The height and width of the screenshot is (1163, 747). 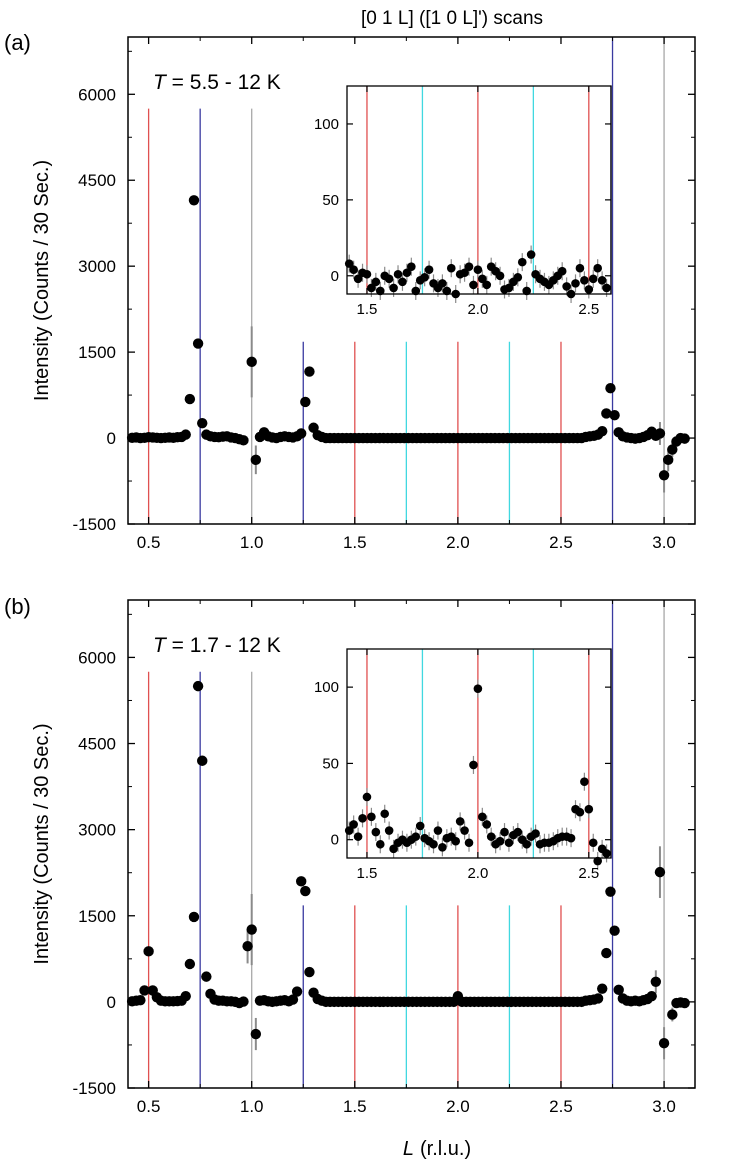 I want to click on y-tick-label: 1500, so click(x=97, y=352).